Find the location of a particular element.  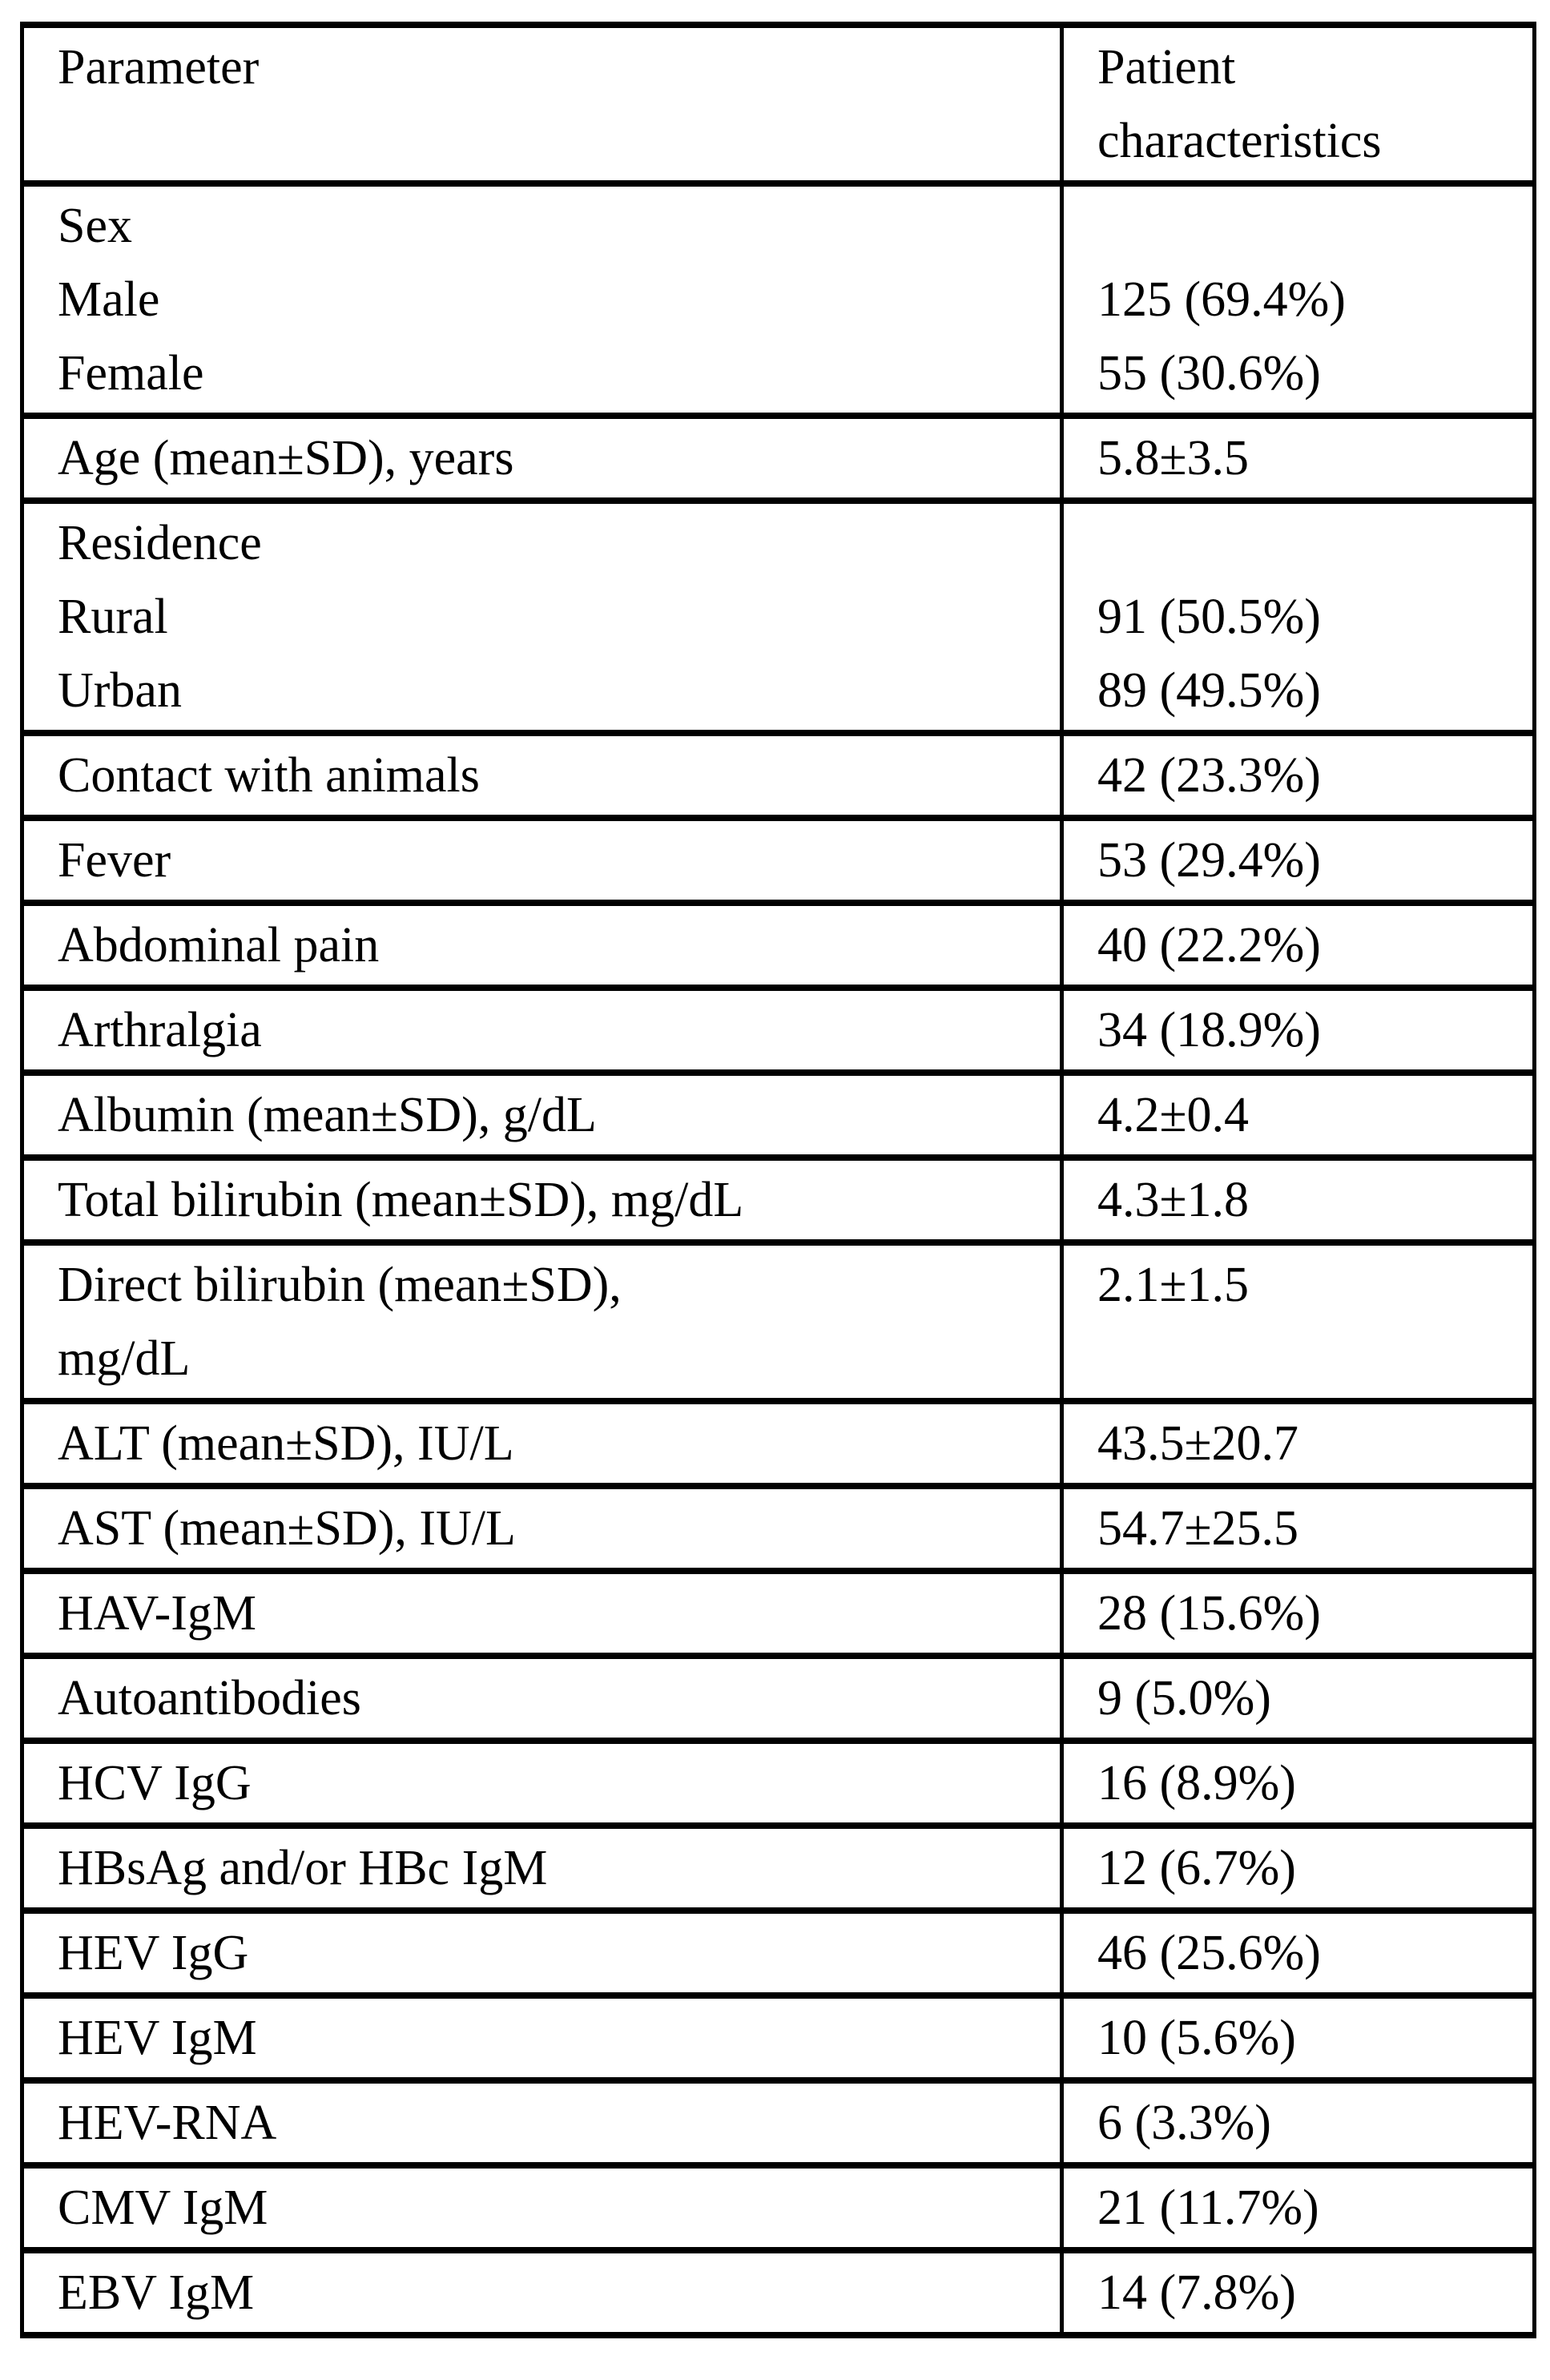

parameter-cell: EBV IgM is located at coordinates (542, 2292).